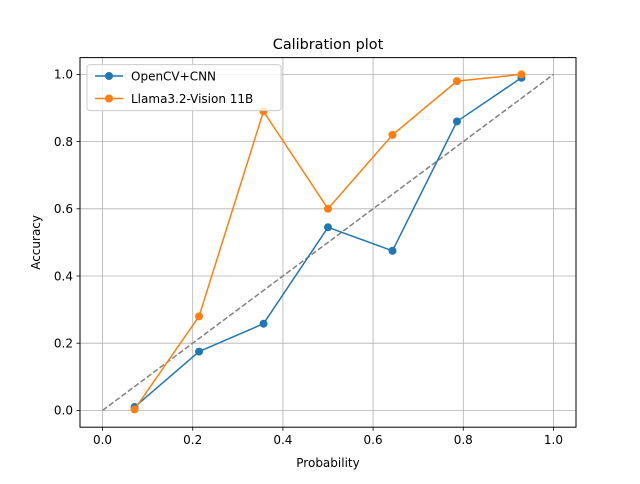 The image size is (640, 484). Describe the element at coordinates (63, 142) in the screenshot. I see `y-tick-label: 0.8` at that location.